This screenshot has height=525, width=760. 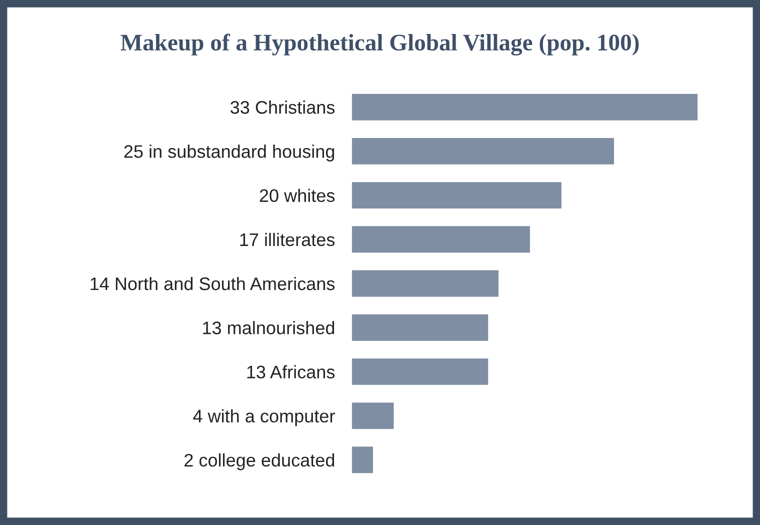 I want to click on y-tick-label: 14 North and South Americans, so click(x=212, y=283).